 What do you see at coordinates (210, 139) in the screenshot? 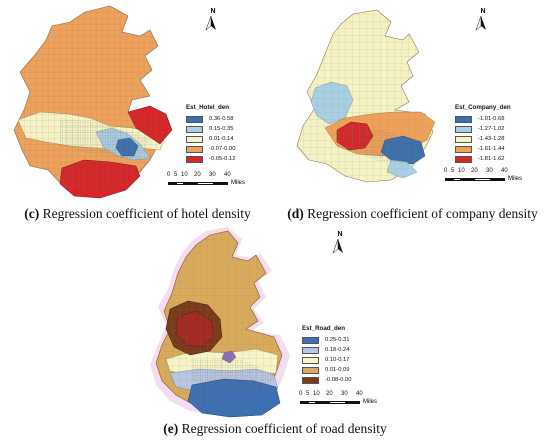
I see `legend-item: 0.01-0.14` at bounding box center [210, 139].